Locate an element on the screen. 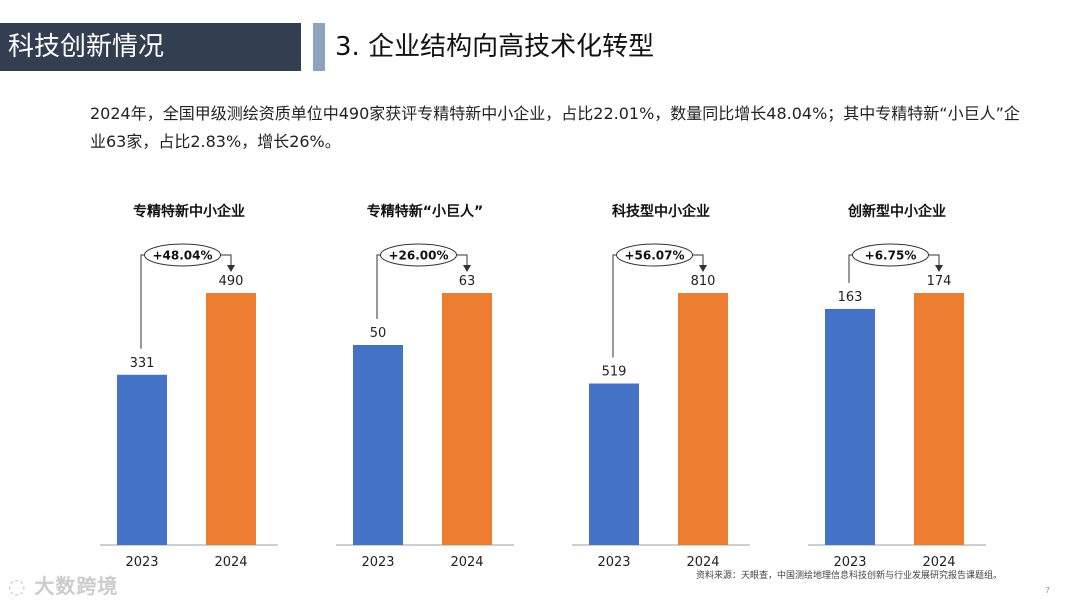 The width and height of the screenshot is (1080, 608). growth-label: +6.75% is located at coordinates (891, 256).